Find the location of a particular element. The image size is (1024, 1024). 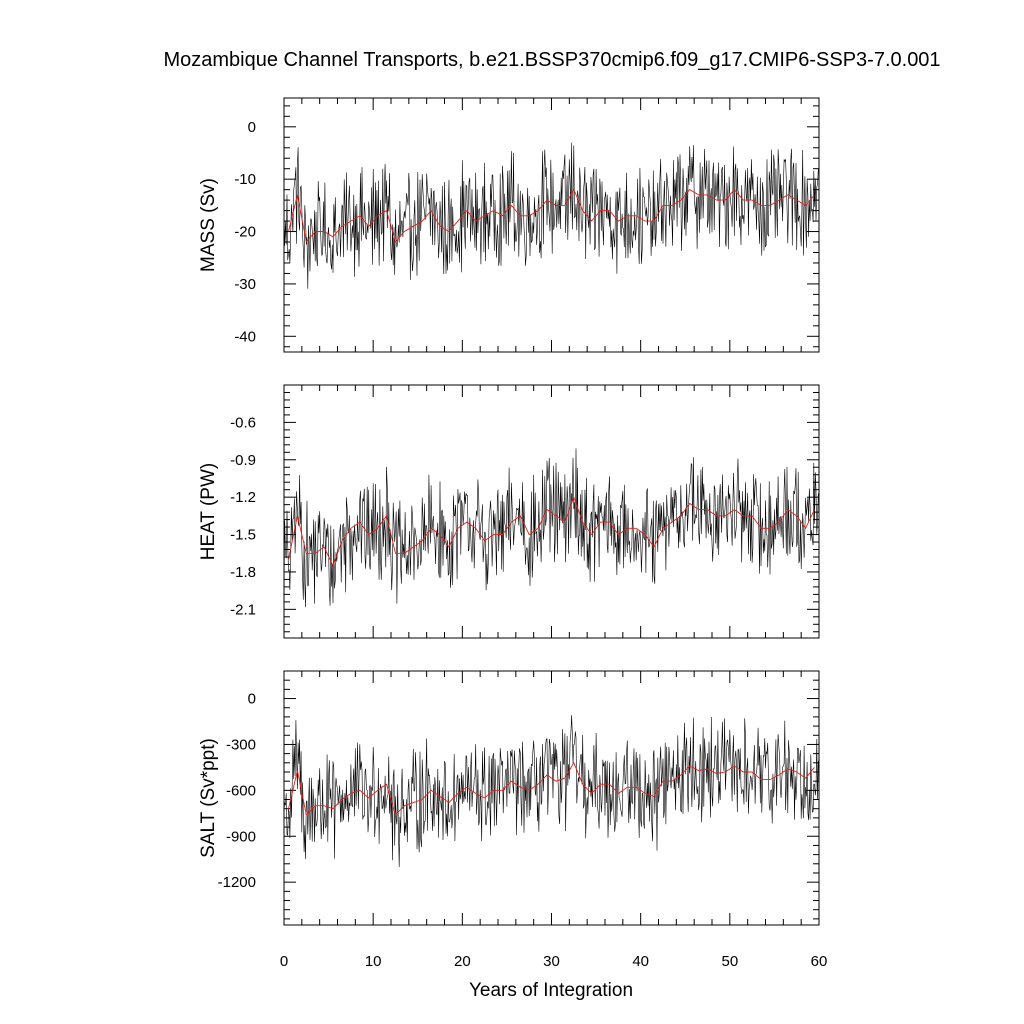

y-tick-label: -0.9 is located at coordinates (243, 460).